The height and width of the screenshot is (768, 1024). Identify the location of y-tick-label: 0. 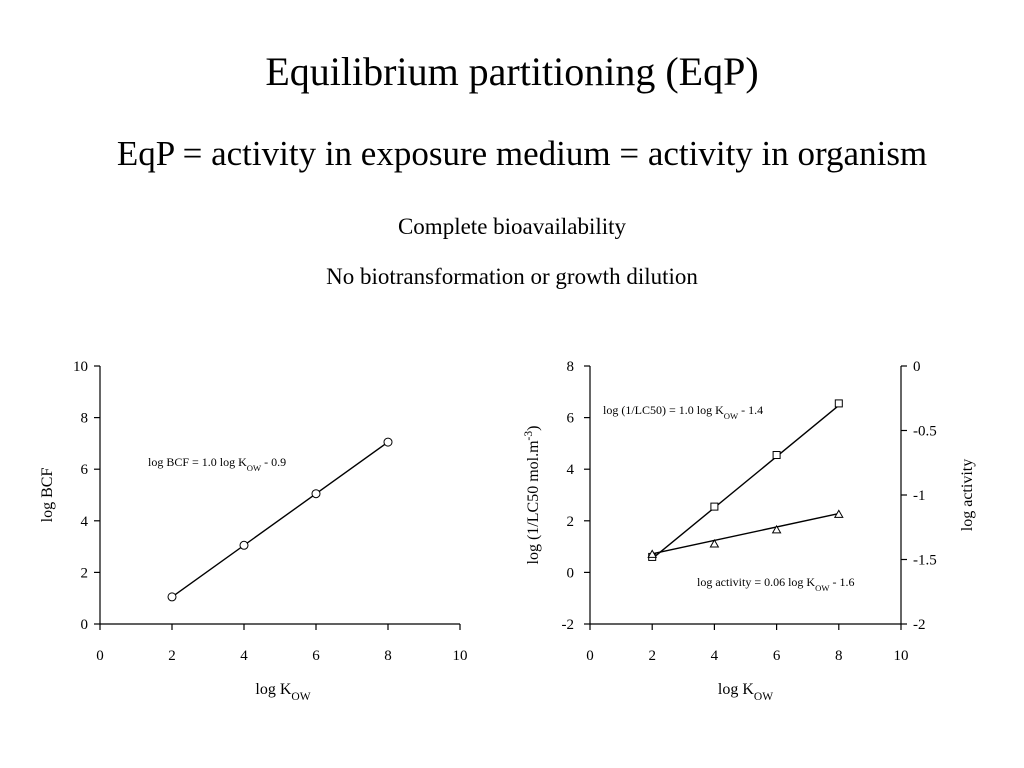
(85, 625).